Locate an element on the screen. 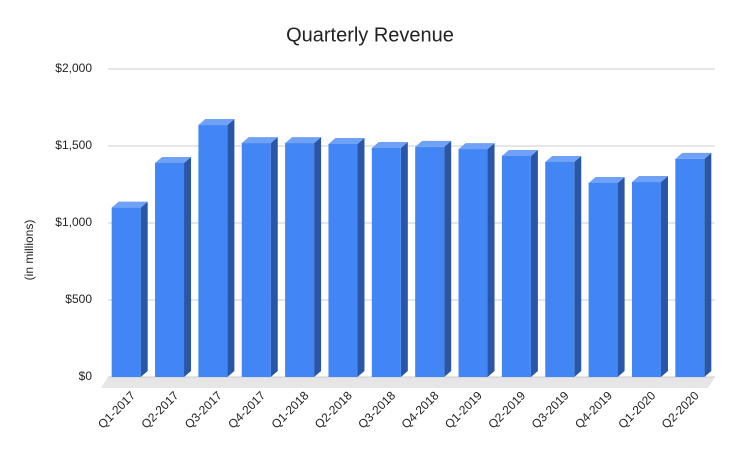 Image resolution: width=738 pixels, height=456 pixels. y-axis-label: (in millions) is located at coordinates (29, 250).